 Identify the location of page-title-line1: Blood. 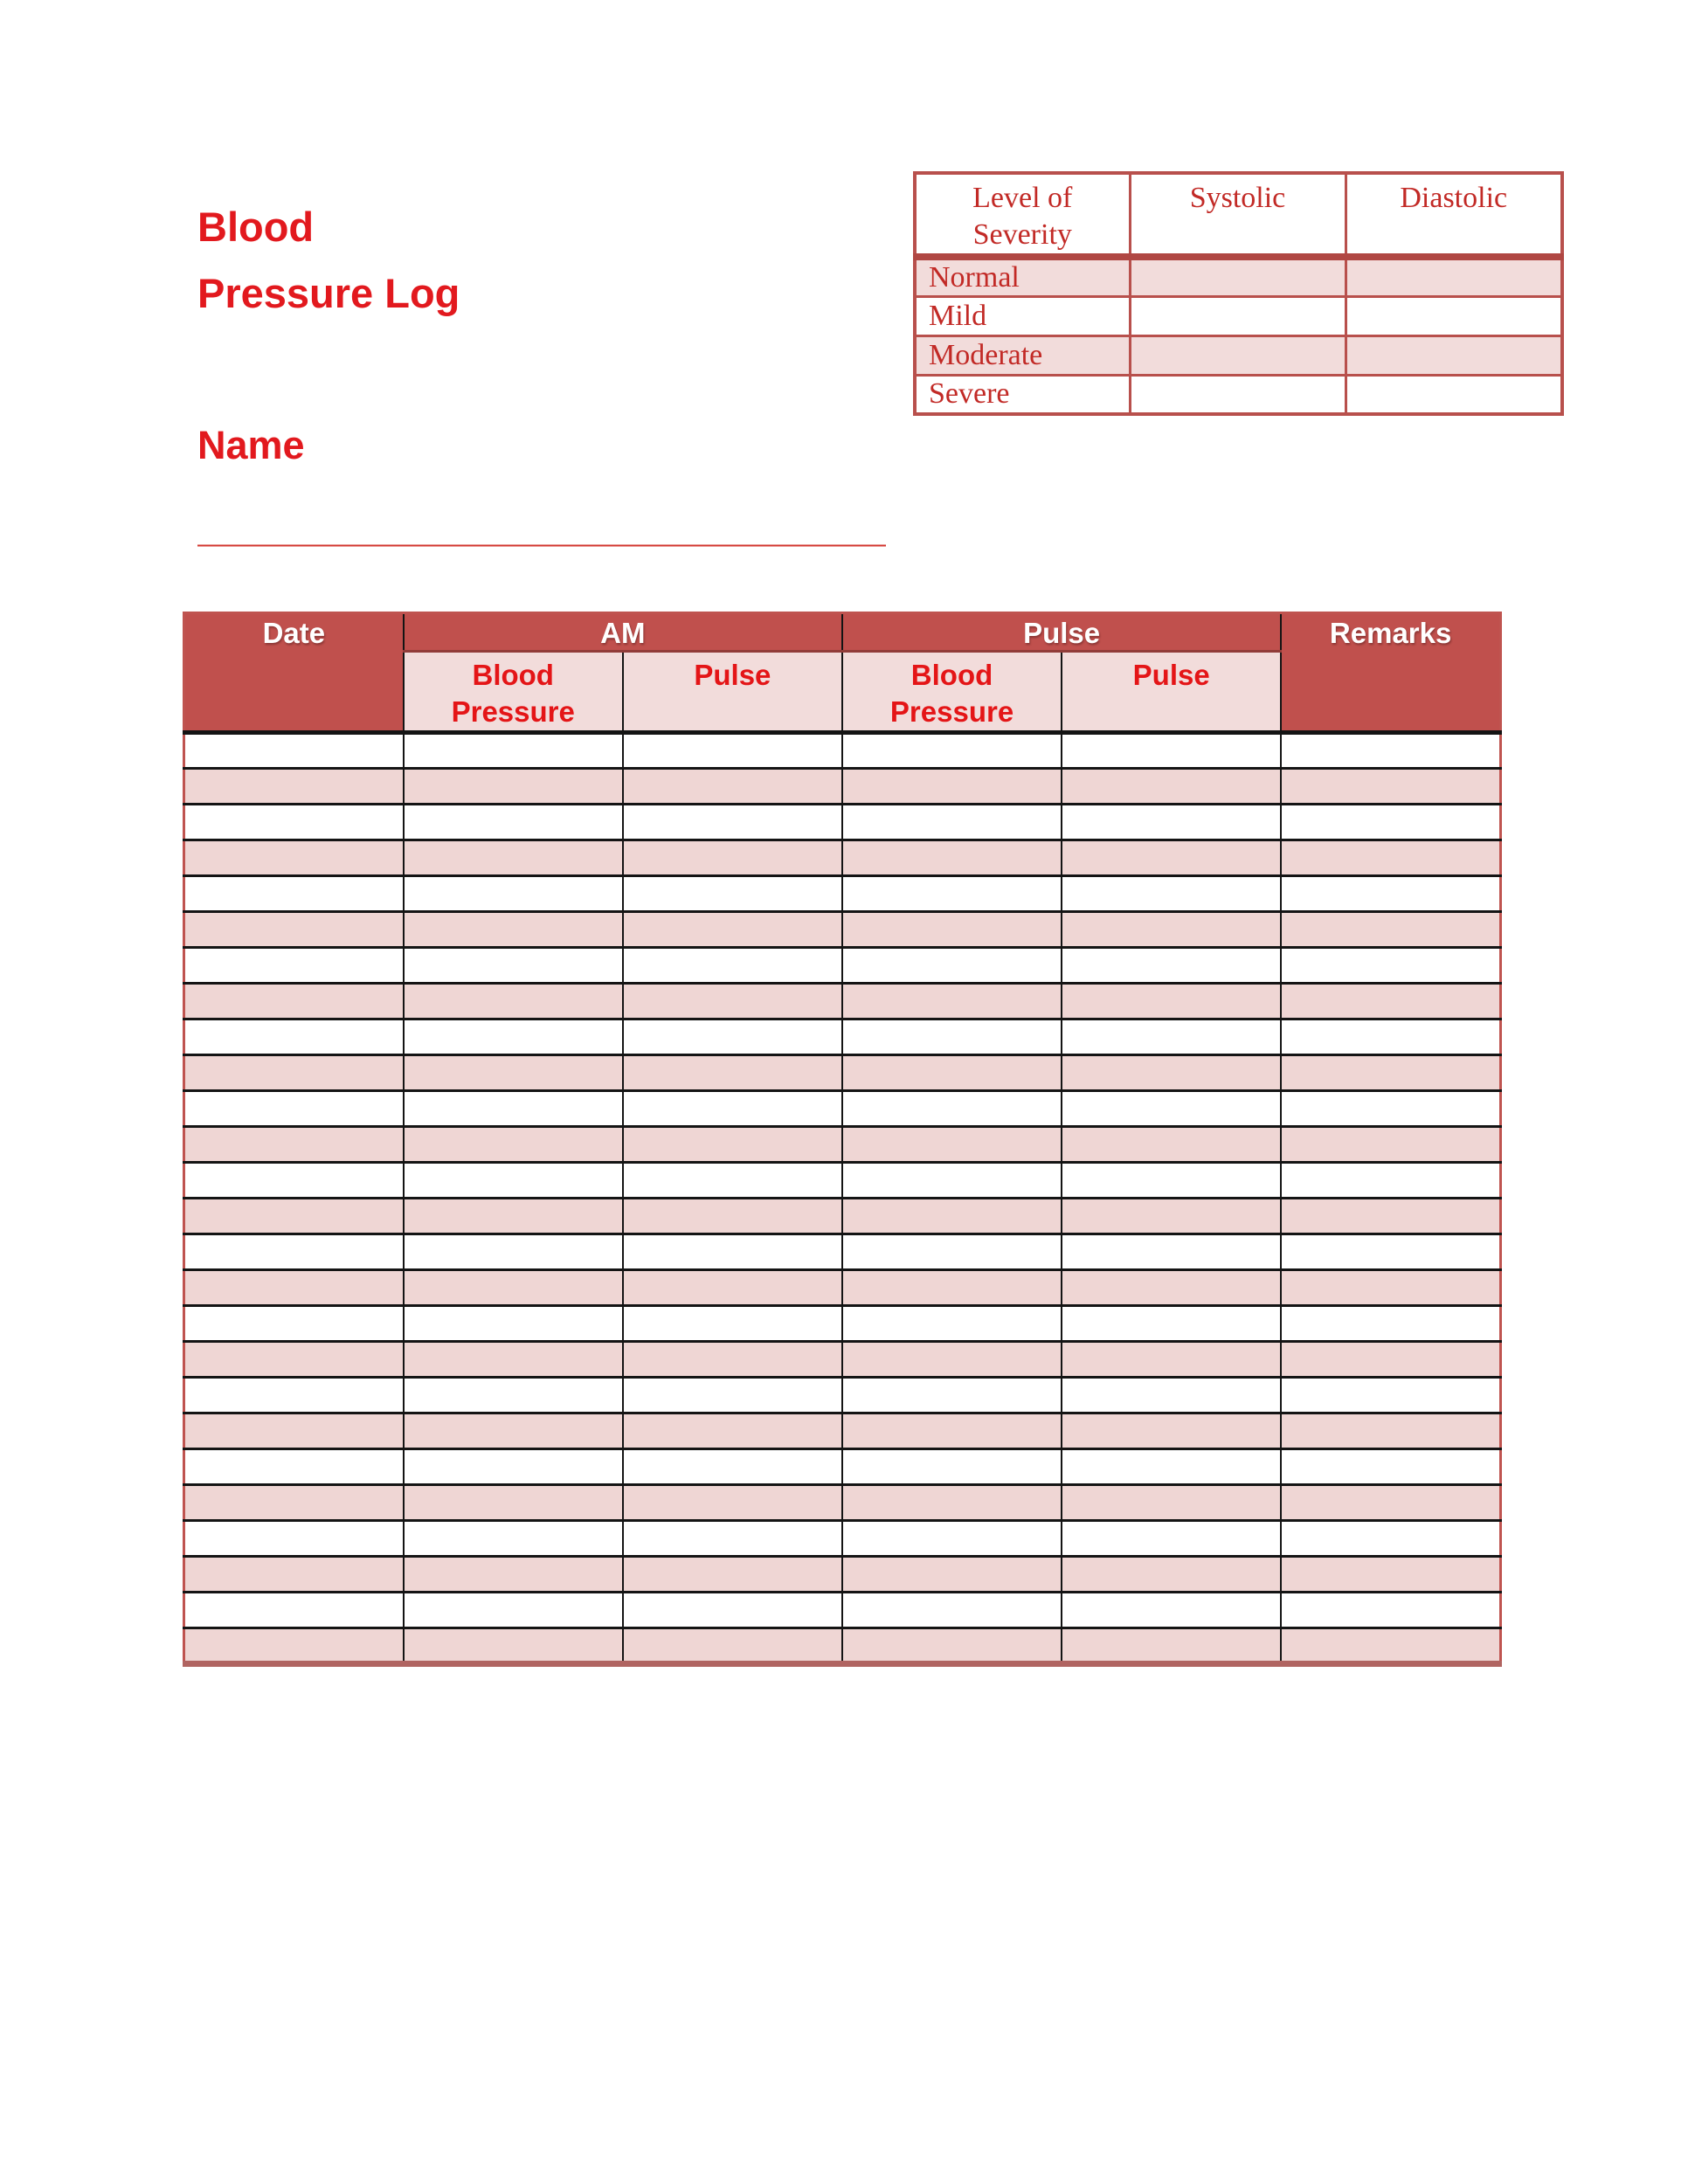
(256, 227).